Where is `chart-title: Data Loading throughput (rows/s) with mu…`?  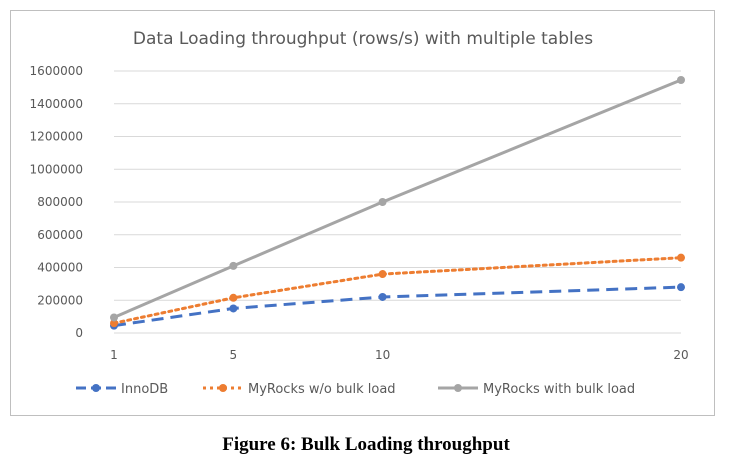 chart-title: Data Loading throughput (rows/s) with mu… is located at coordinates (363, 39).